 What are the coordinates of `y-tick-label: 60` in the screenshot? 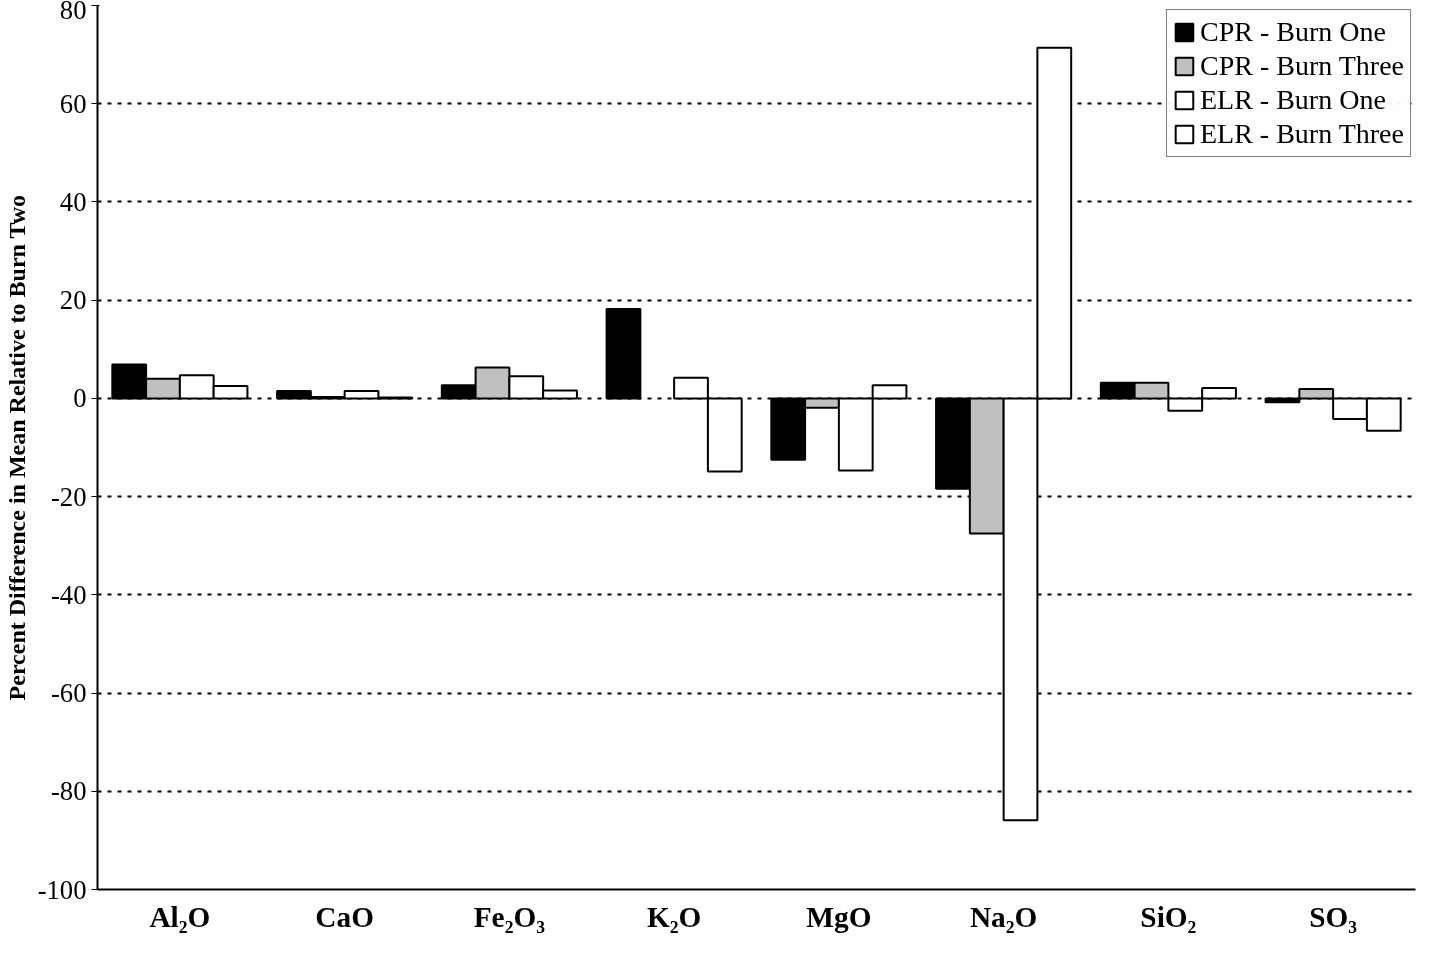 It's located at (73, 103).